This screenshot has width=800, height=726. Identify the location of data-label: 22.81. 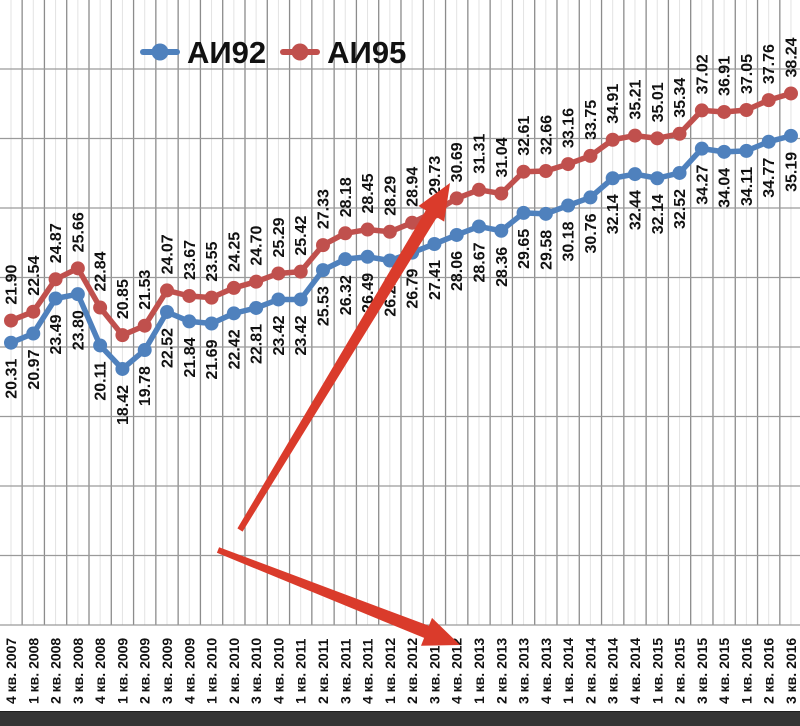
(257, 344).